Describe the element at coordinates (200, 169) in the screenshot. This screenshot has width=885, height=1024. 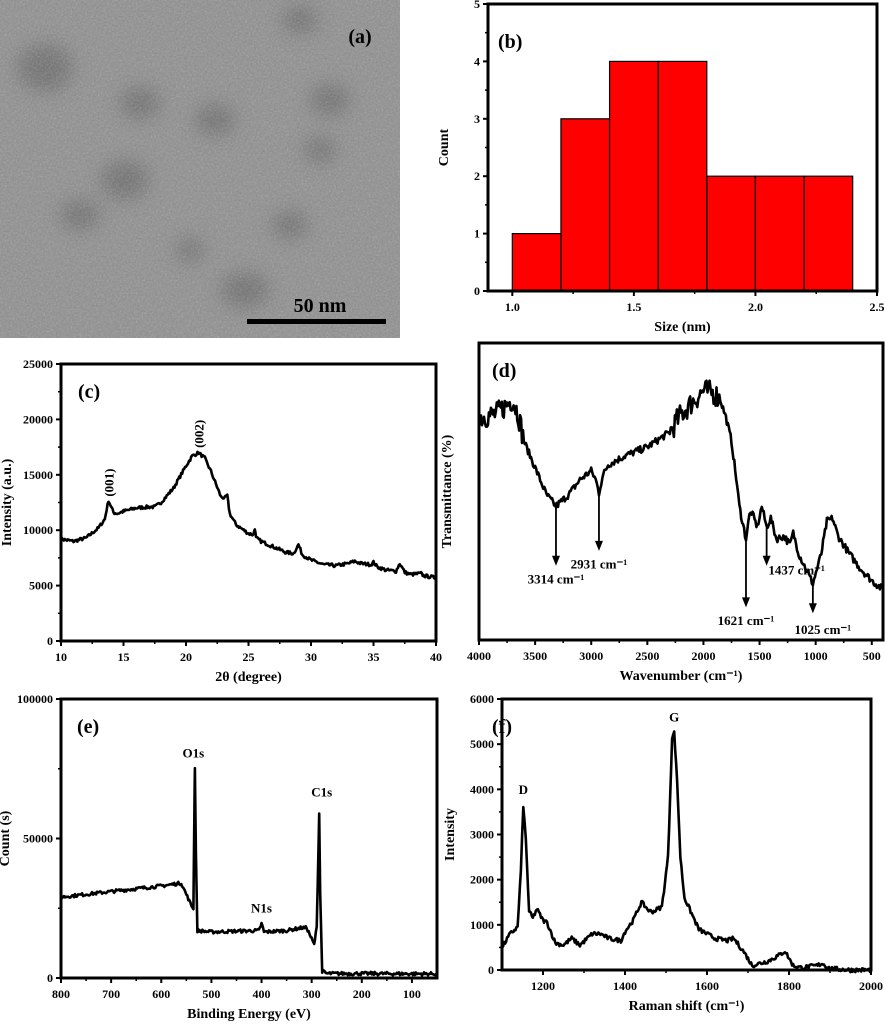
I see `tem-micrograph: (a) 50 nm` at that location.